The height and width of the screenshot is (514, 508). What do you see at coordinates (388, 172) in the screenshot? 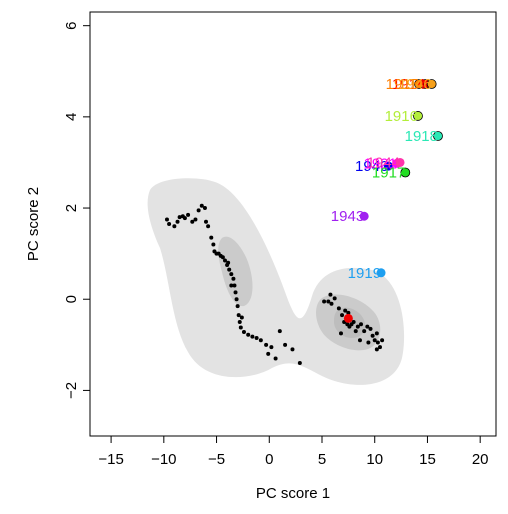
I see `point-label-1917: 1917` at bounding box center [388, 172].